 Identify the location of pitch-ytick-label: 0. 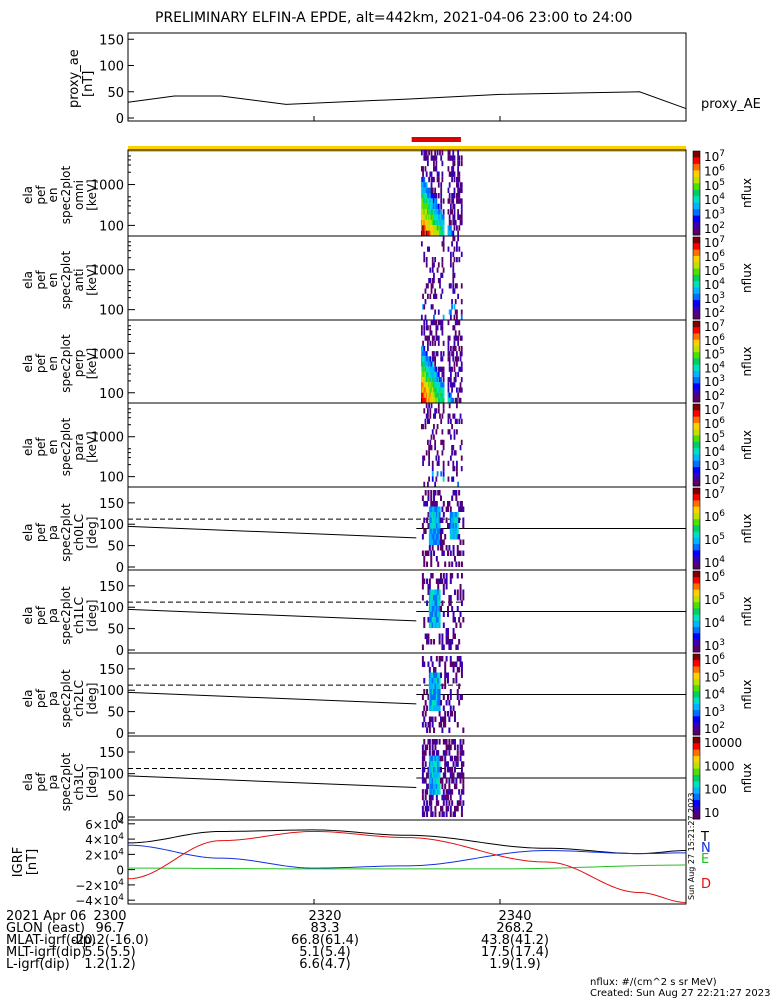
(120, 568).